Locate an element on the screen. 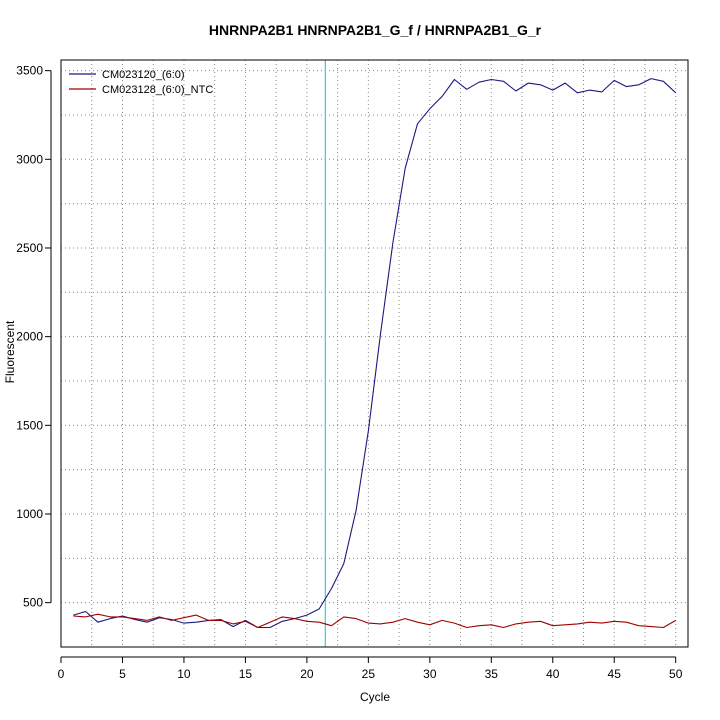 This screenshot has height=720, width=720. y-tick-label: 3500 is located at coordinates (29, 71).